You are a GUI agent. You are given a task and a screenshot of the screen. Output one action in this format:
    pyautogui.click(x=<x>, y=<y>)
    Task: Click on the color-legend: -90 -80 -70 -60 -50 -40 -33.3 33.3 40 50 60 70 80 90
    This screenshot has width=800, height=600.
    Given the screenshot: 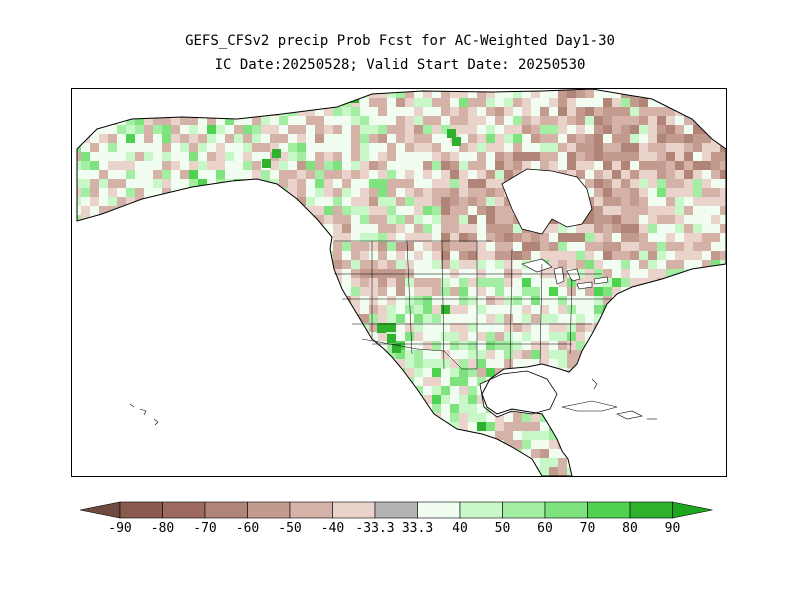 What is the action you would take?
    pyautogui.click(x=400, y=520)
    